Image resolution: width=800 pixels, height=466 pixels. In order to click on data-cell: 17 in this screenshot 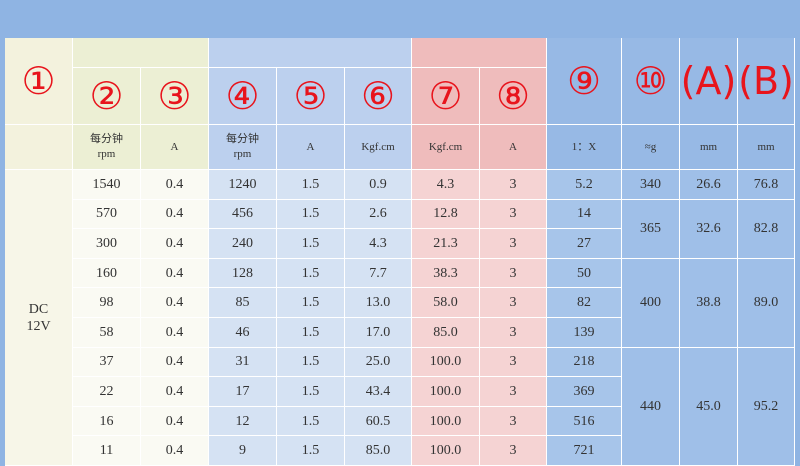, I will do `click(243, 392)`.